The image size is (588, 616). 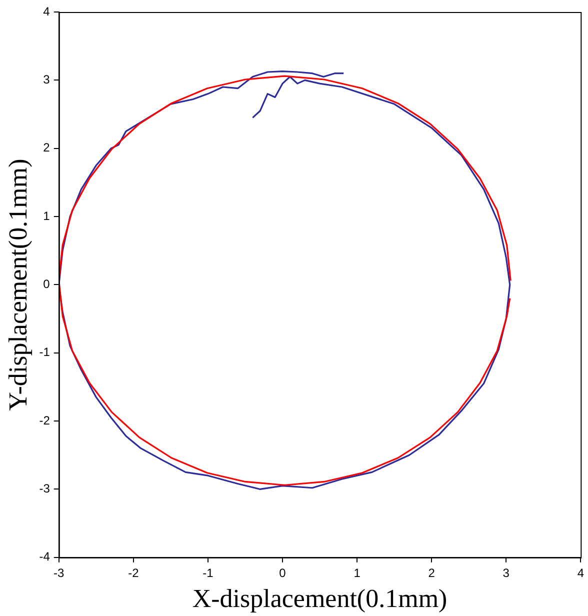 What do you see at coordinates (46, 284) in the screenshot?
I see `y-tick-label: 0` at bounding box center [46, 284].